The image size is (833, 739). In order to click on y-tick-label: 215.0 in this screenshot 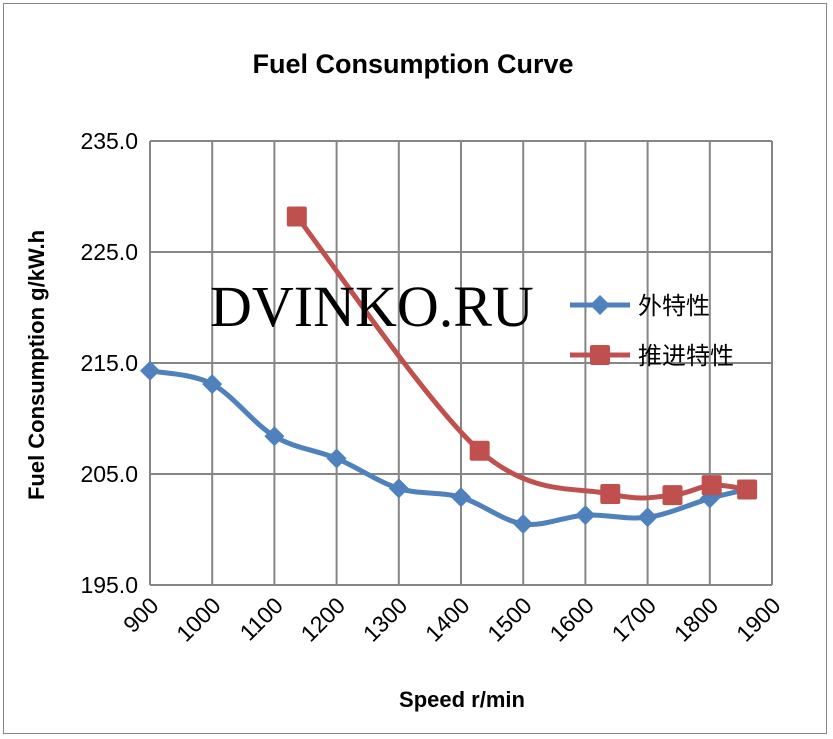, I will do `click(109, 363)`.